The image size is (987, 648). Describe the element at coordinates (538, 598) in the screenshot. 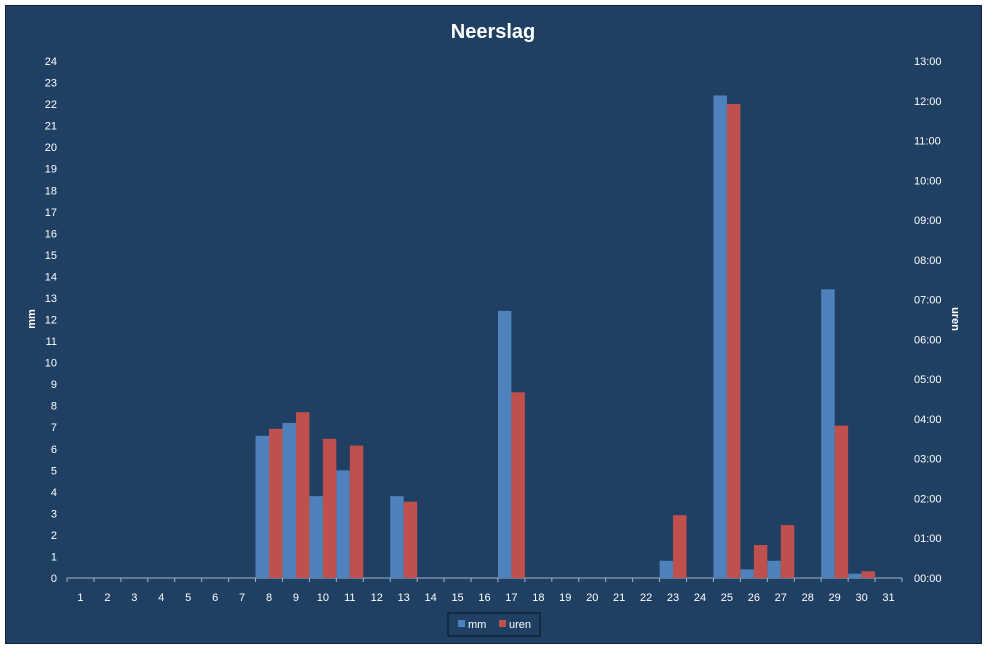

I see `x-tick-label: 18` at that location.